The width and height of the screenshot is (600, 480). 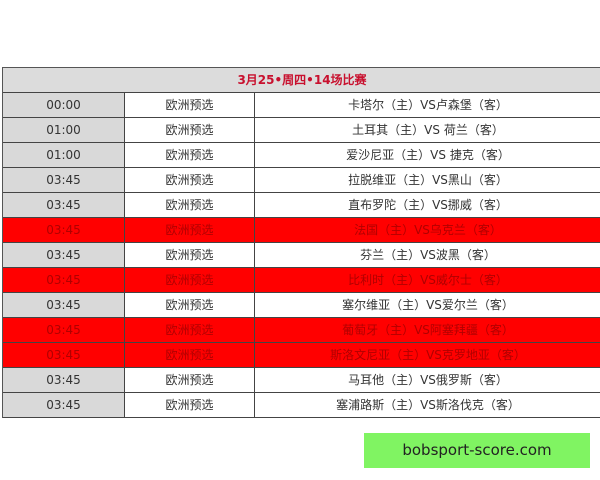 I want to click on table-row: 03:45 欧洲预选 法国（主）VS乌克兰（客）, so click(x=301, y=230).